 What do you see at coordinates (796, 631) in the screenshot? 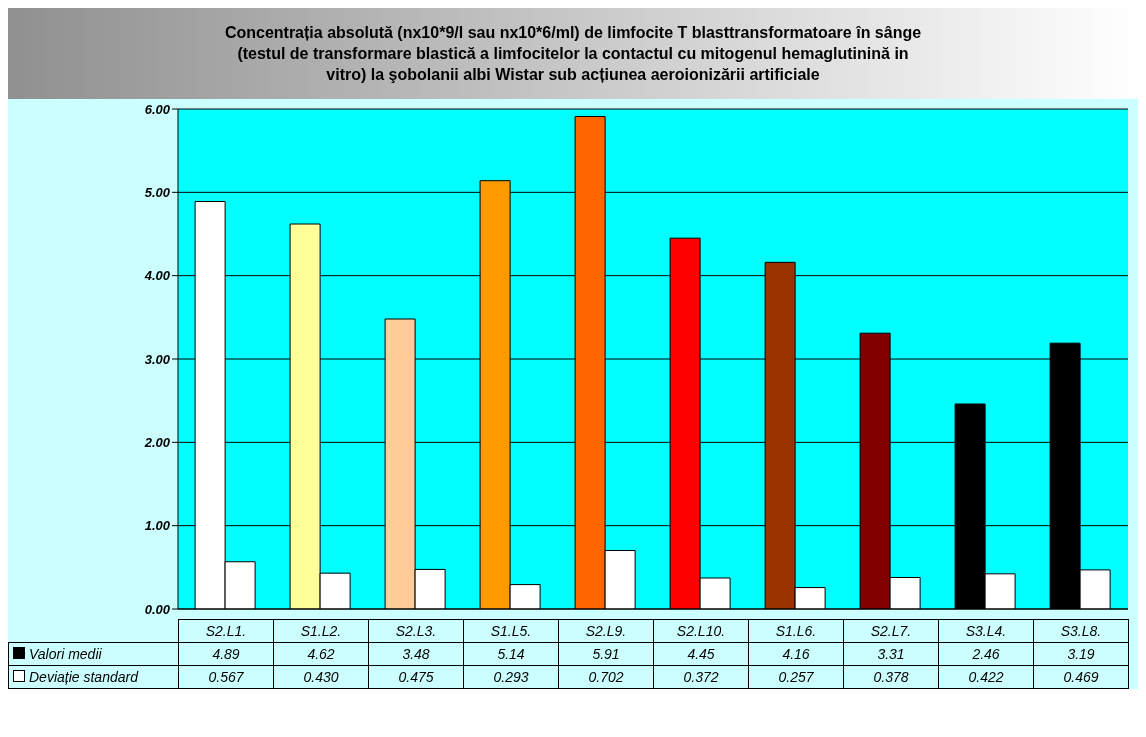
I see `x-tick-label: S1.L6.` at bounding box center [796, 631].